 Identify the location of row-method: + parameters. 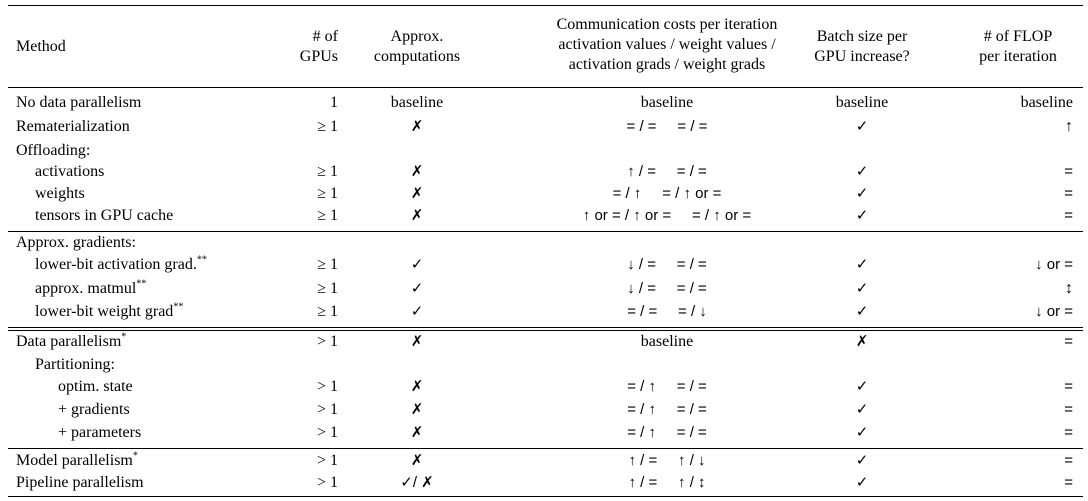
(99, 433).